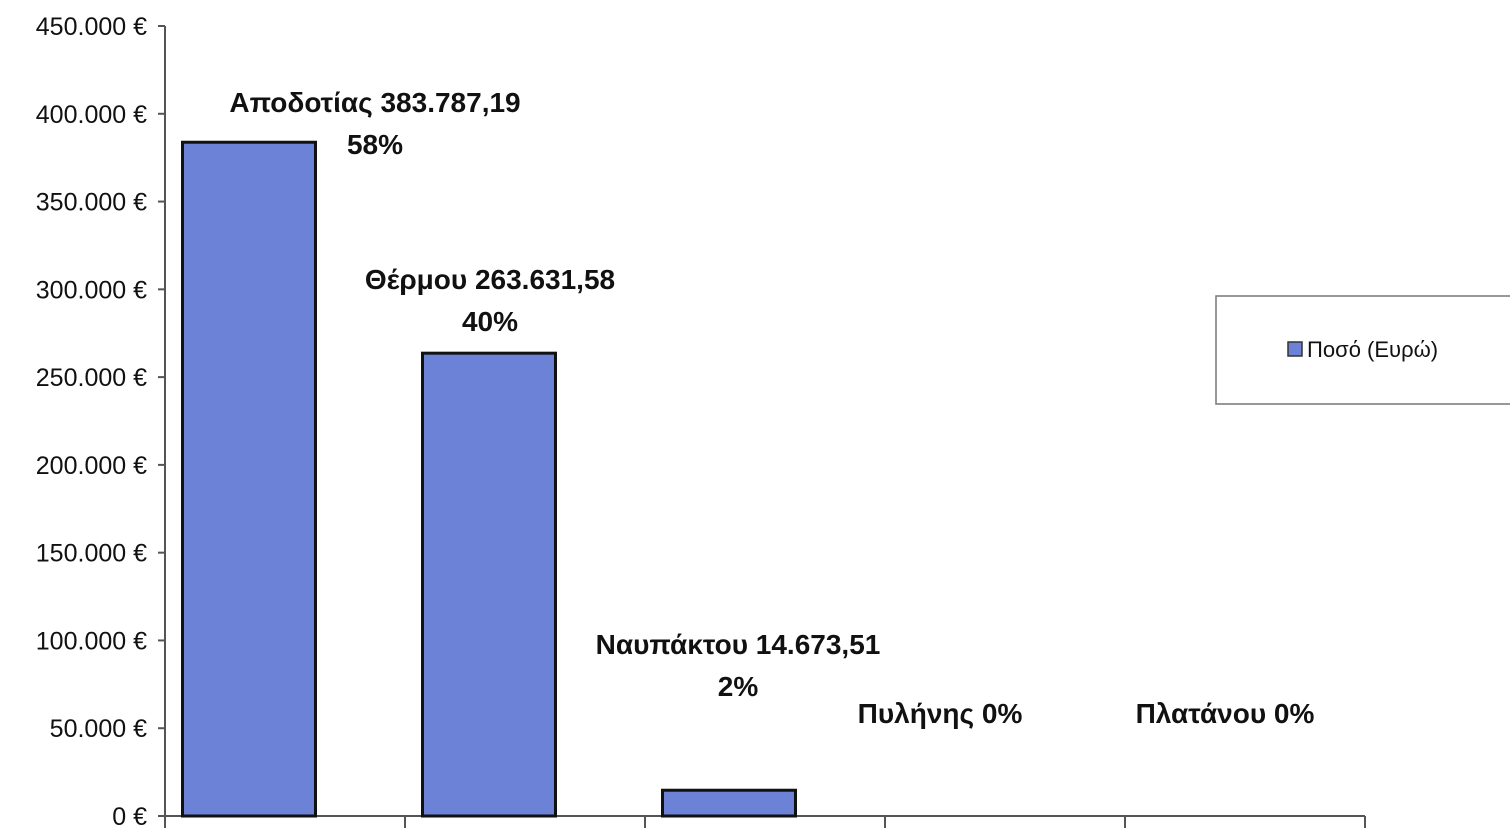 Image resolution: width=1510 pixels, height=830 pixels. Describe the element at coordinates (91, 115) in the screenshot. I see `y-tick-label: 400.000 €` at that location.